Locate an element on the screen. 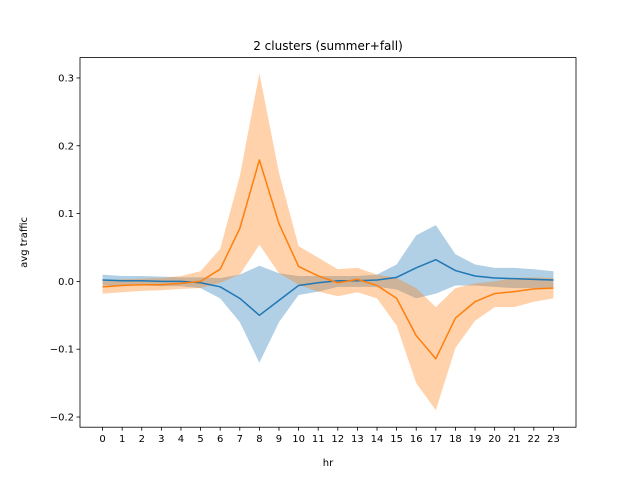 This screenshot has height=485, width=640. y-tick-label: −0.2 is located at coordinates (62, 418).